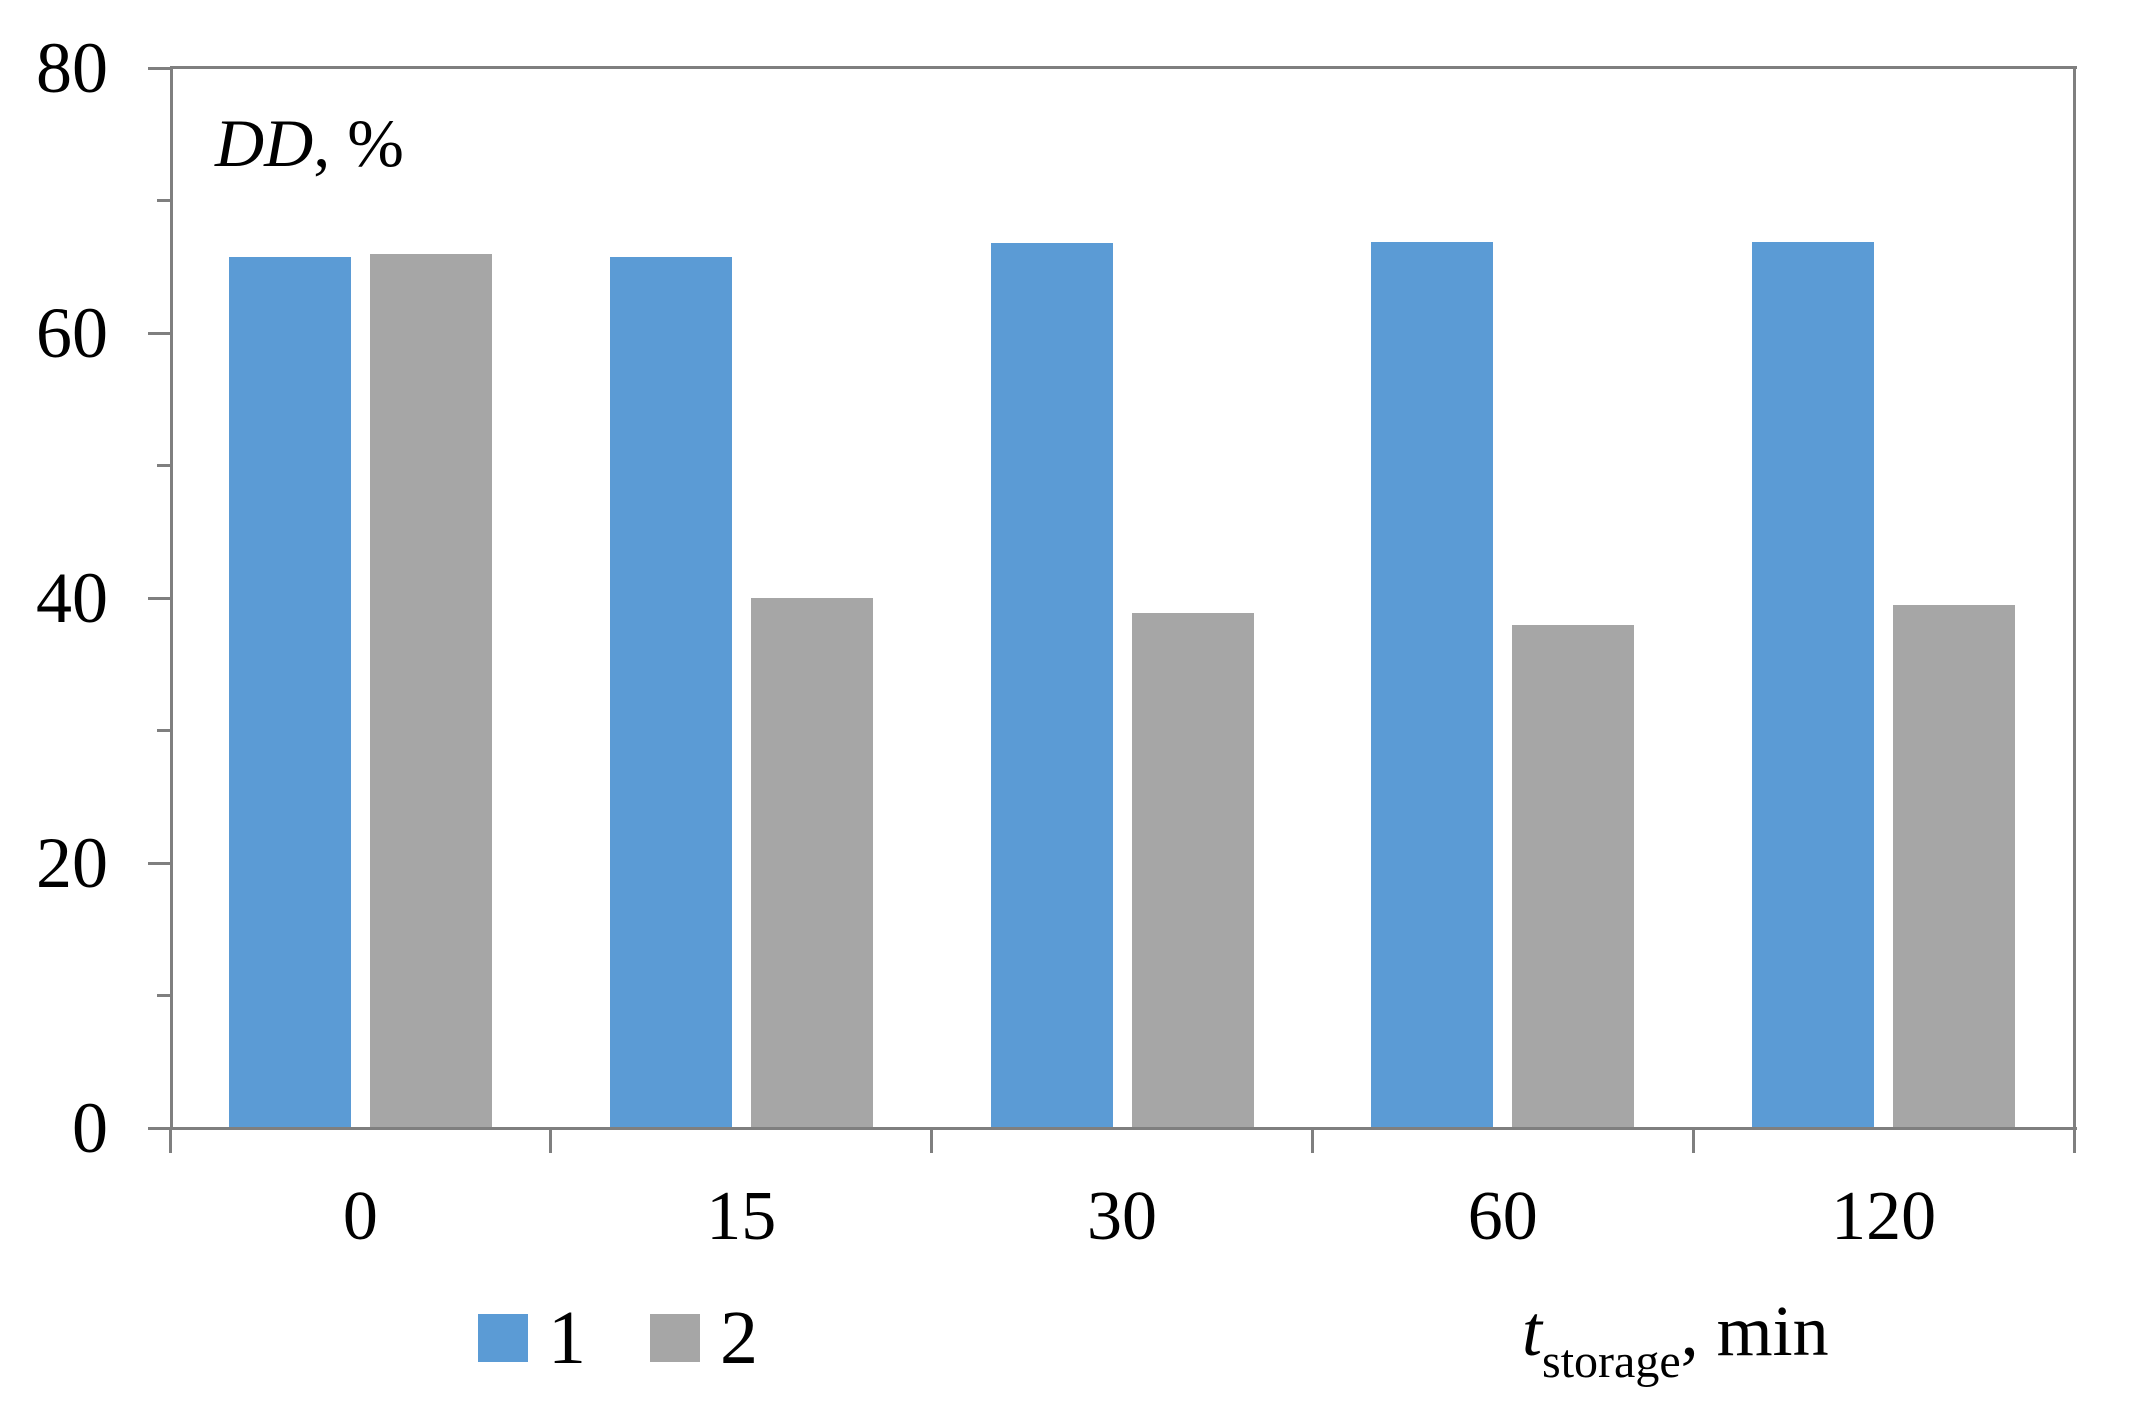 The height and width of the screenshot is (1423, 2147). Describe the element at coordinates (360, 1216) in the screenshot. I see `x-category-label: 0` at that location.